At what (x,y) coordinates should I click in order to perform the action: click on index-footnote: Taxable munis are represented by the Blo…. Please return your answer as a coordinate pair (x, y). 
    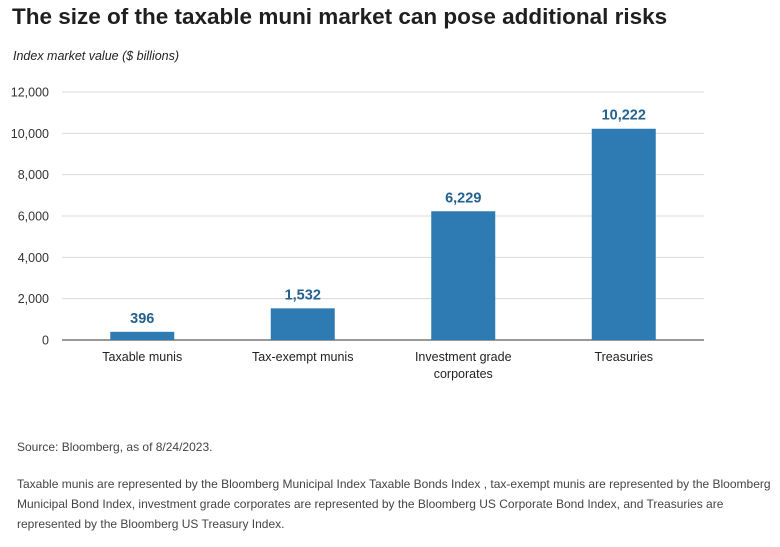
    Looking at the image, I should click on (394, 504).